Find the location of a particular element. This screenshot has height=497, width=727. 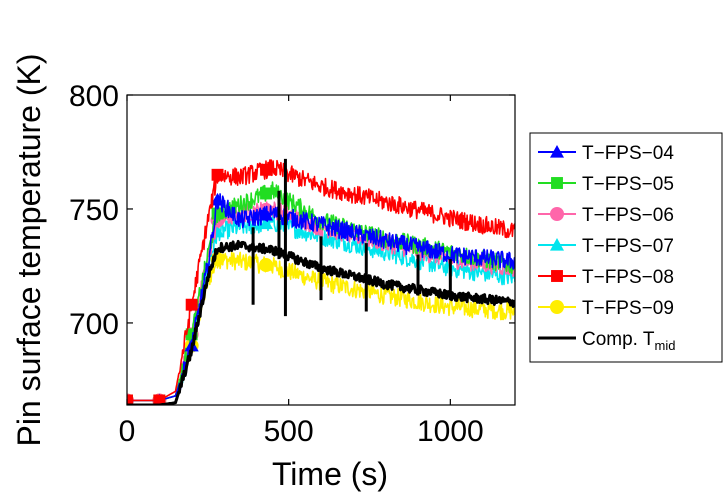

x-axis-label: Time (s) is located at coordinates (330, 474).